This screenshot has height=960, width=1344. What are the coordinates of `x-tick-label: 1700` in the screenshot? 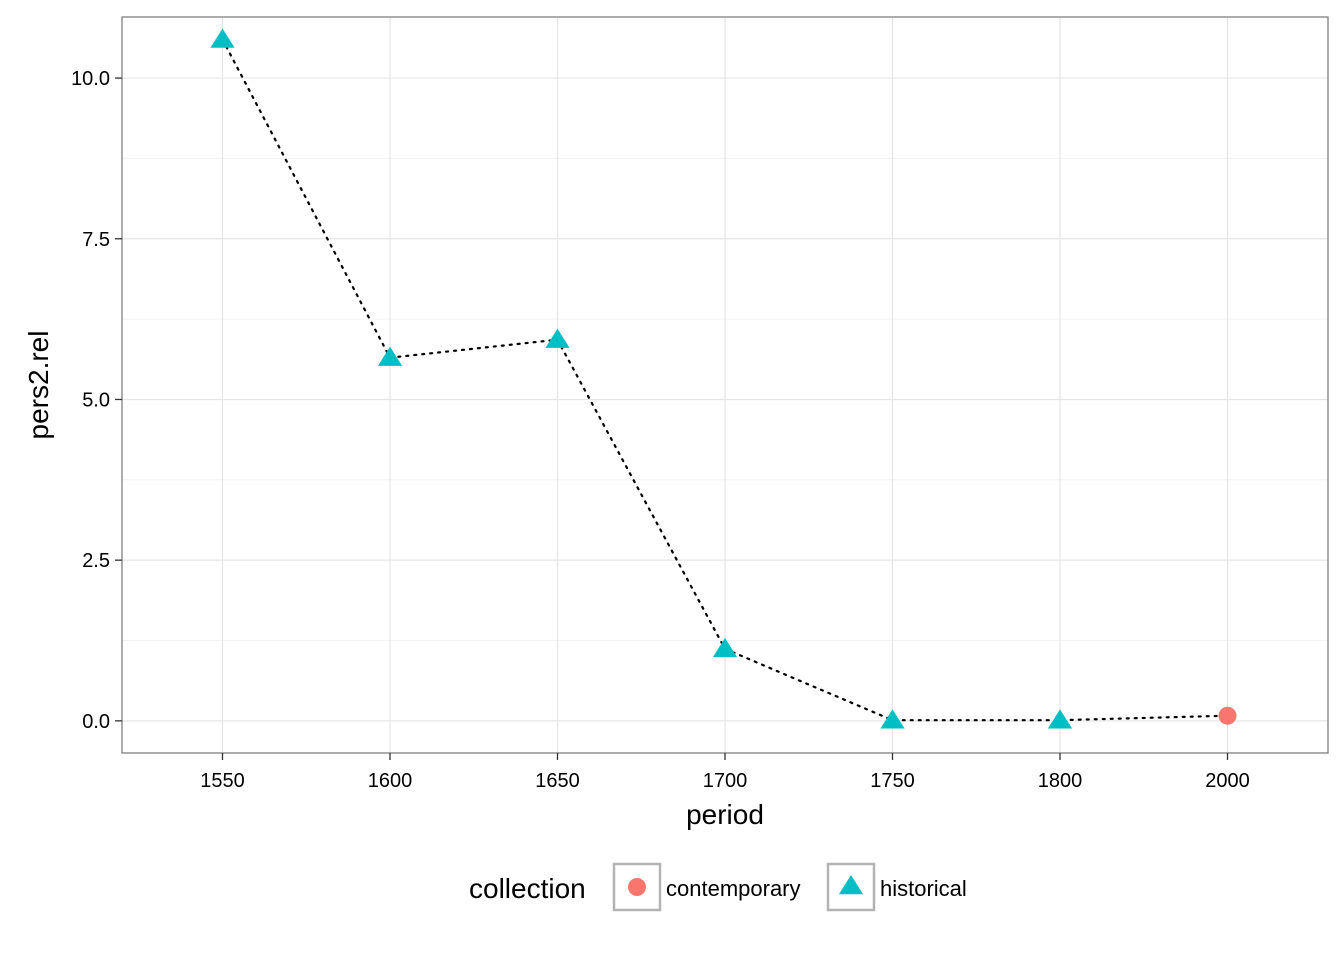 It's located at (725, 781).